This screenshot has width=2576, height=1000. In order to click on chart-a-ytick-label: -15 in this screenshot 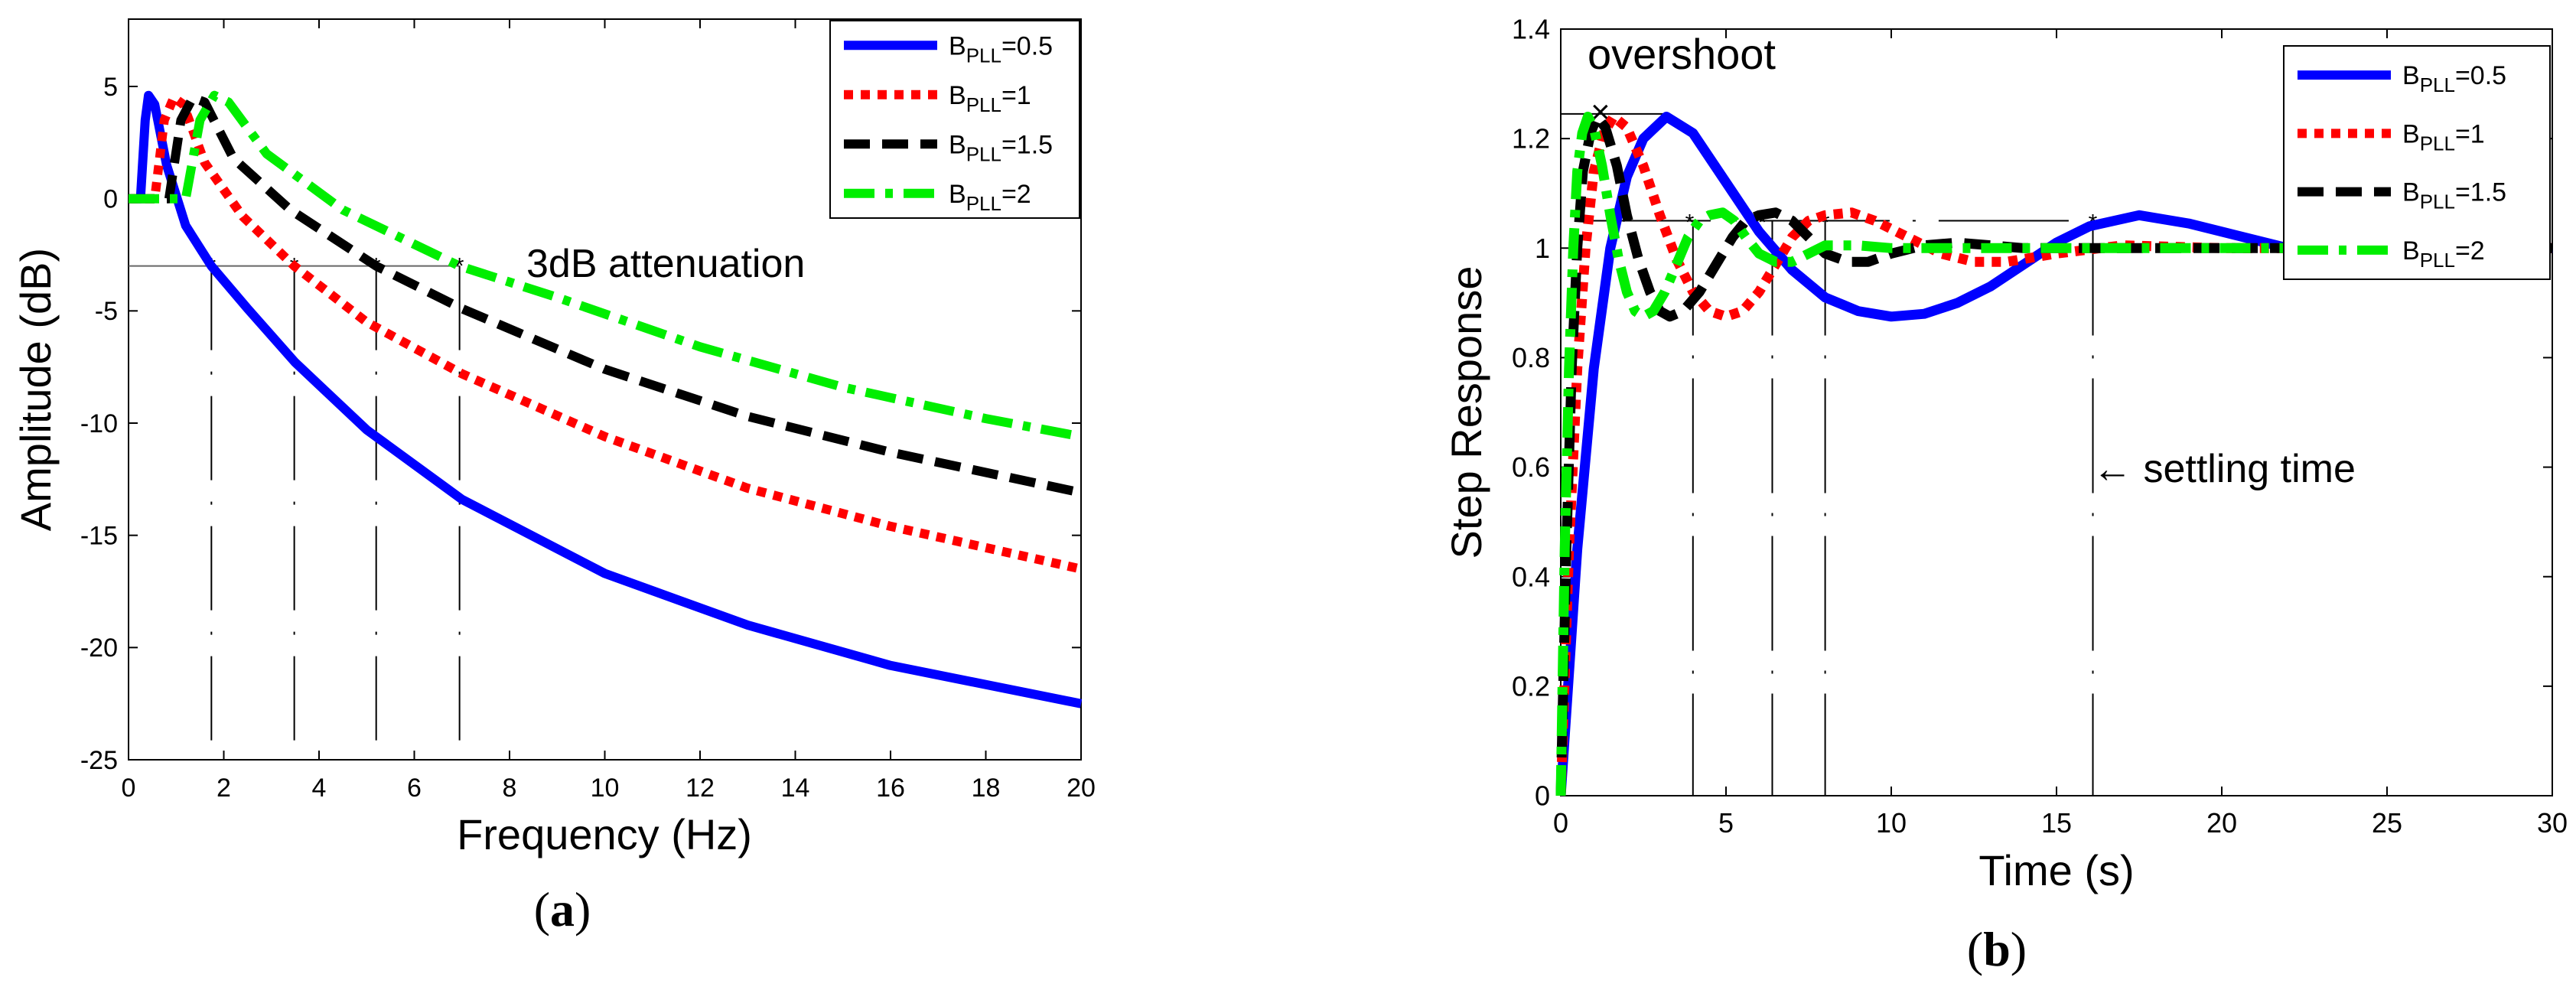, I will do `click(99, 536)`.